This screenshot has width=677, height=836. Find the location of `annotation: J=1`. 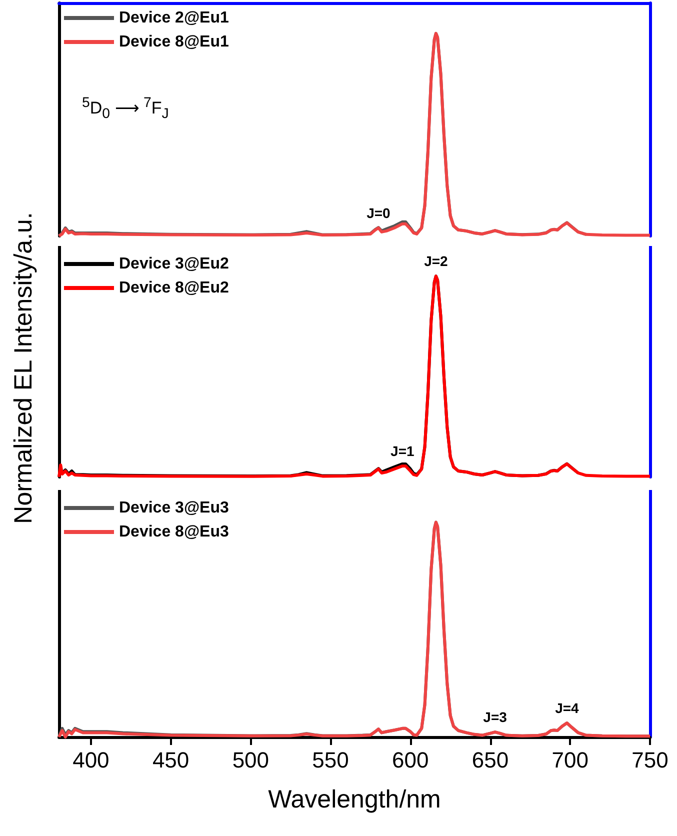

annotation: J=1 is located at coordinates (402, 450).